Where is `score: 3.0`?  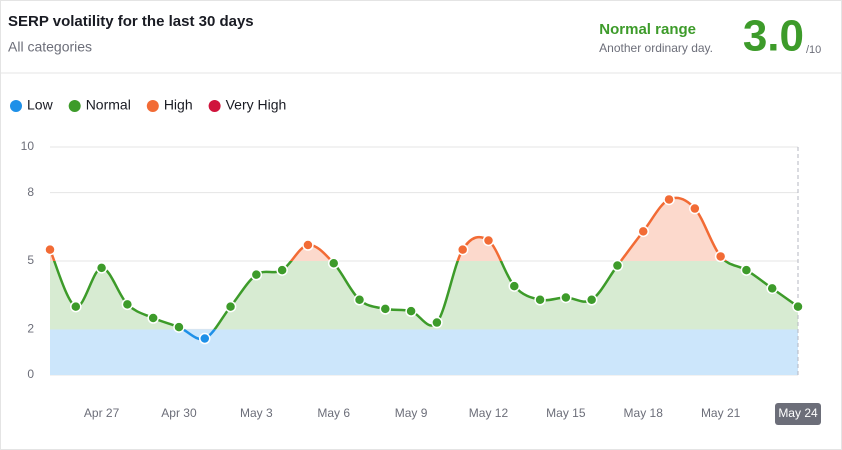 score: 3.0 is located at coordinates (773, 36).